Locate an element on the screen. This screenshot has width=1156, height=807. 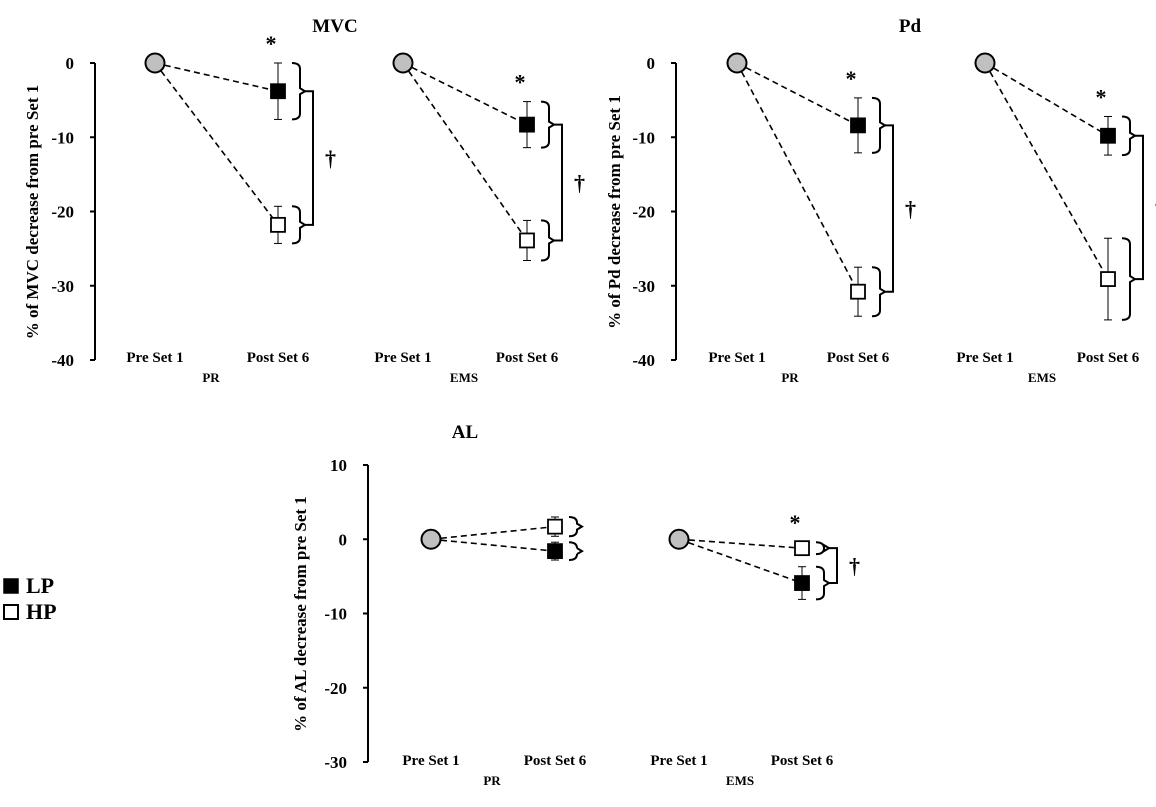
y-axis-label: % of MVC decrease from pre Set 1 is located at coordinates (32, 212).